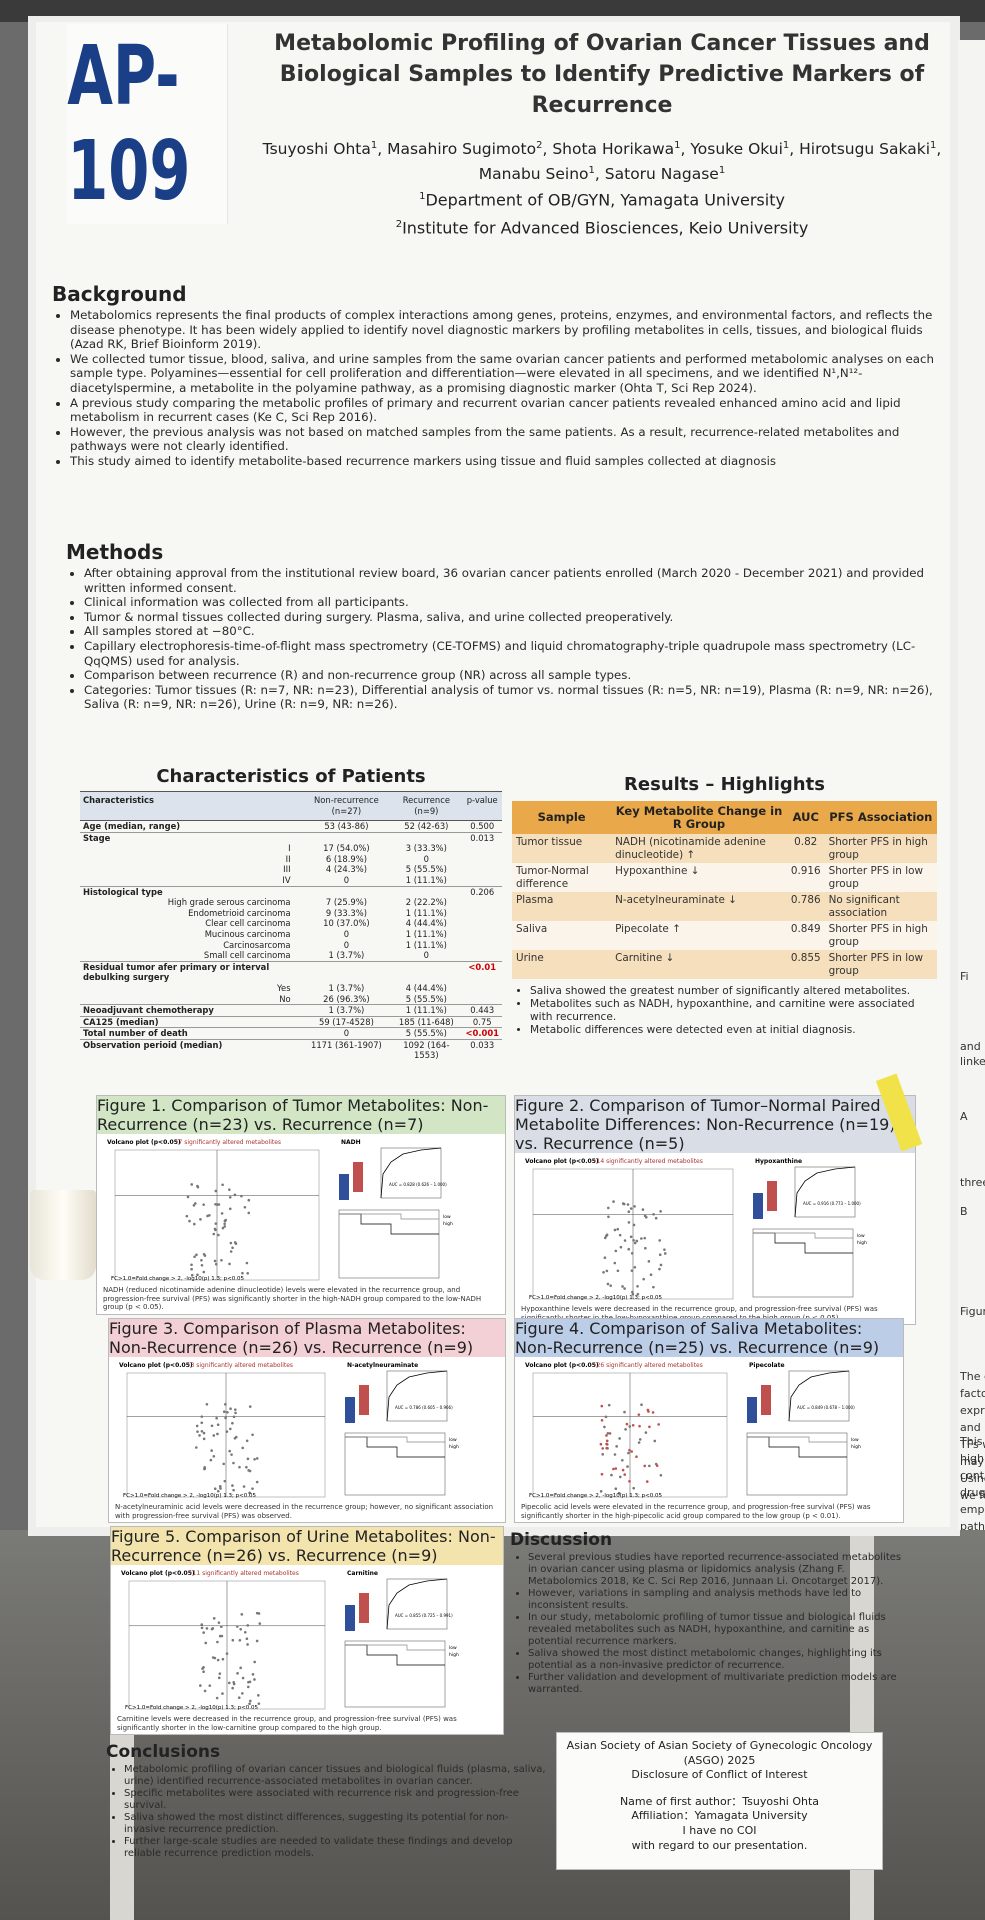 The image size is (985, 1920). Describe the element at coordinates (482, 1010) in the screenshot. I see `cell: 0.443` at that location.